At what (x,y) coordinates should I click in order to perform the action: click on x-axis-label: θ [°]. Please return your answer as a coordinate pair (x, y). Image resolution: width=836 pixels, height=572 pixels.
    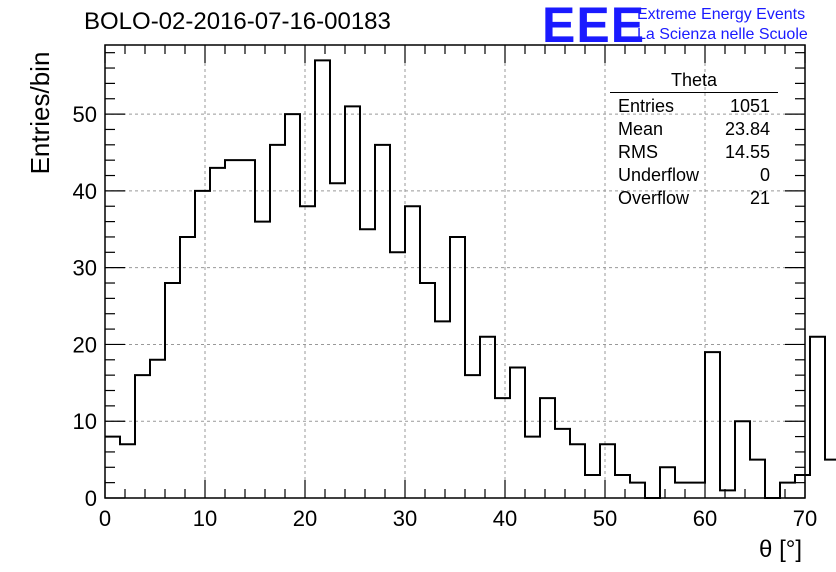
    Looking at the image, I should click on (780, 549).